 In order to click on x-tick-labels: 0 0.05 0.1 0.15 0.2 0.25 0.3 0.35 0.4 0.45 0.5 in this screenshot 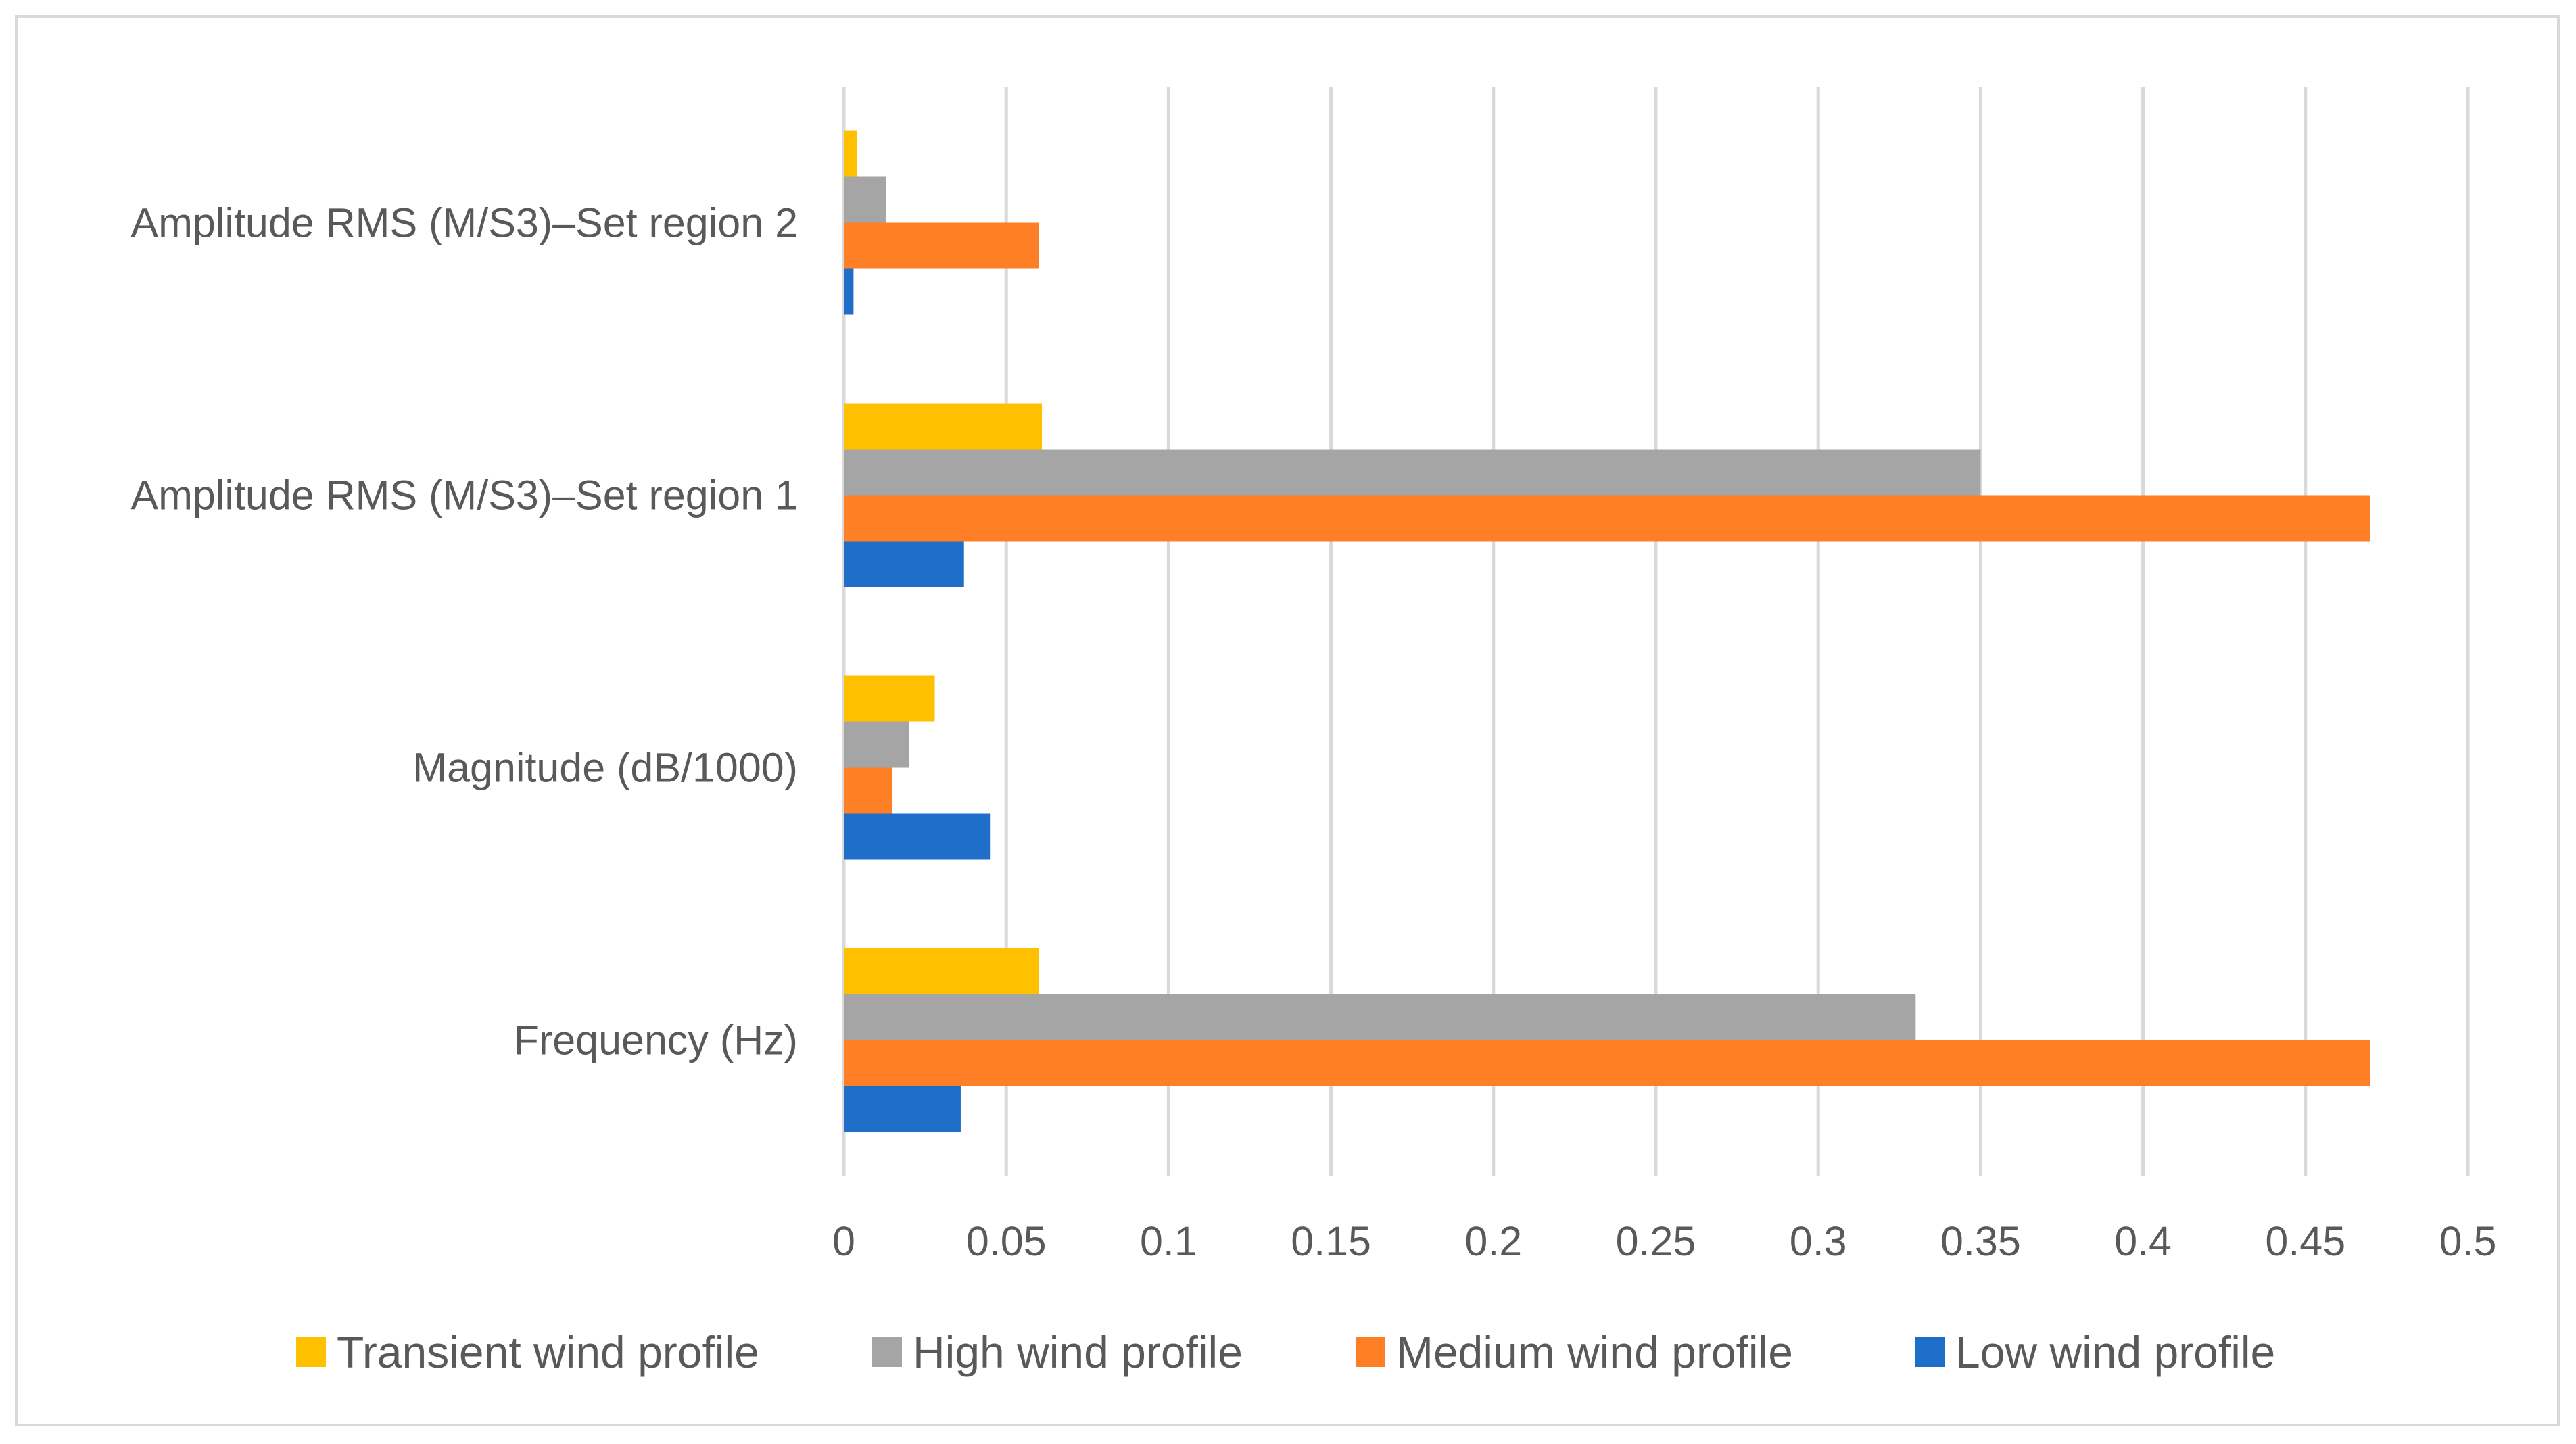, I will do `click(1664, 1241)`.